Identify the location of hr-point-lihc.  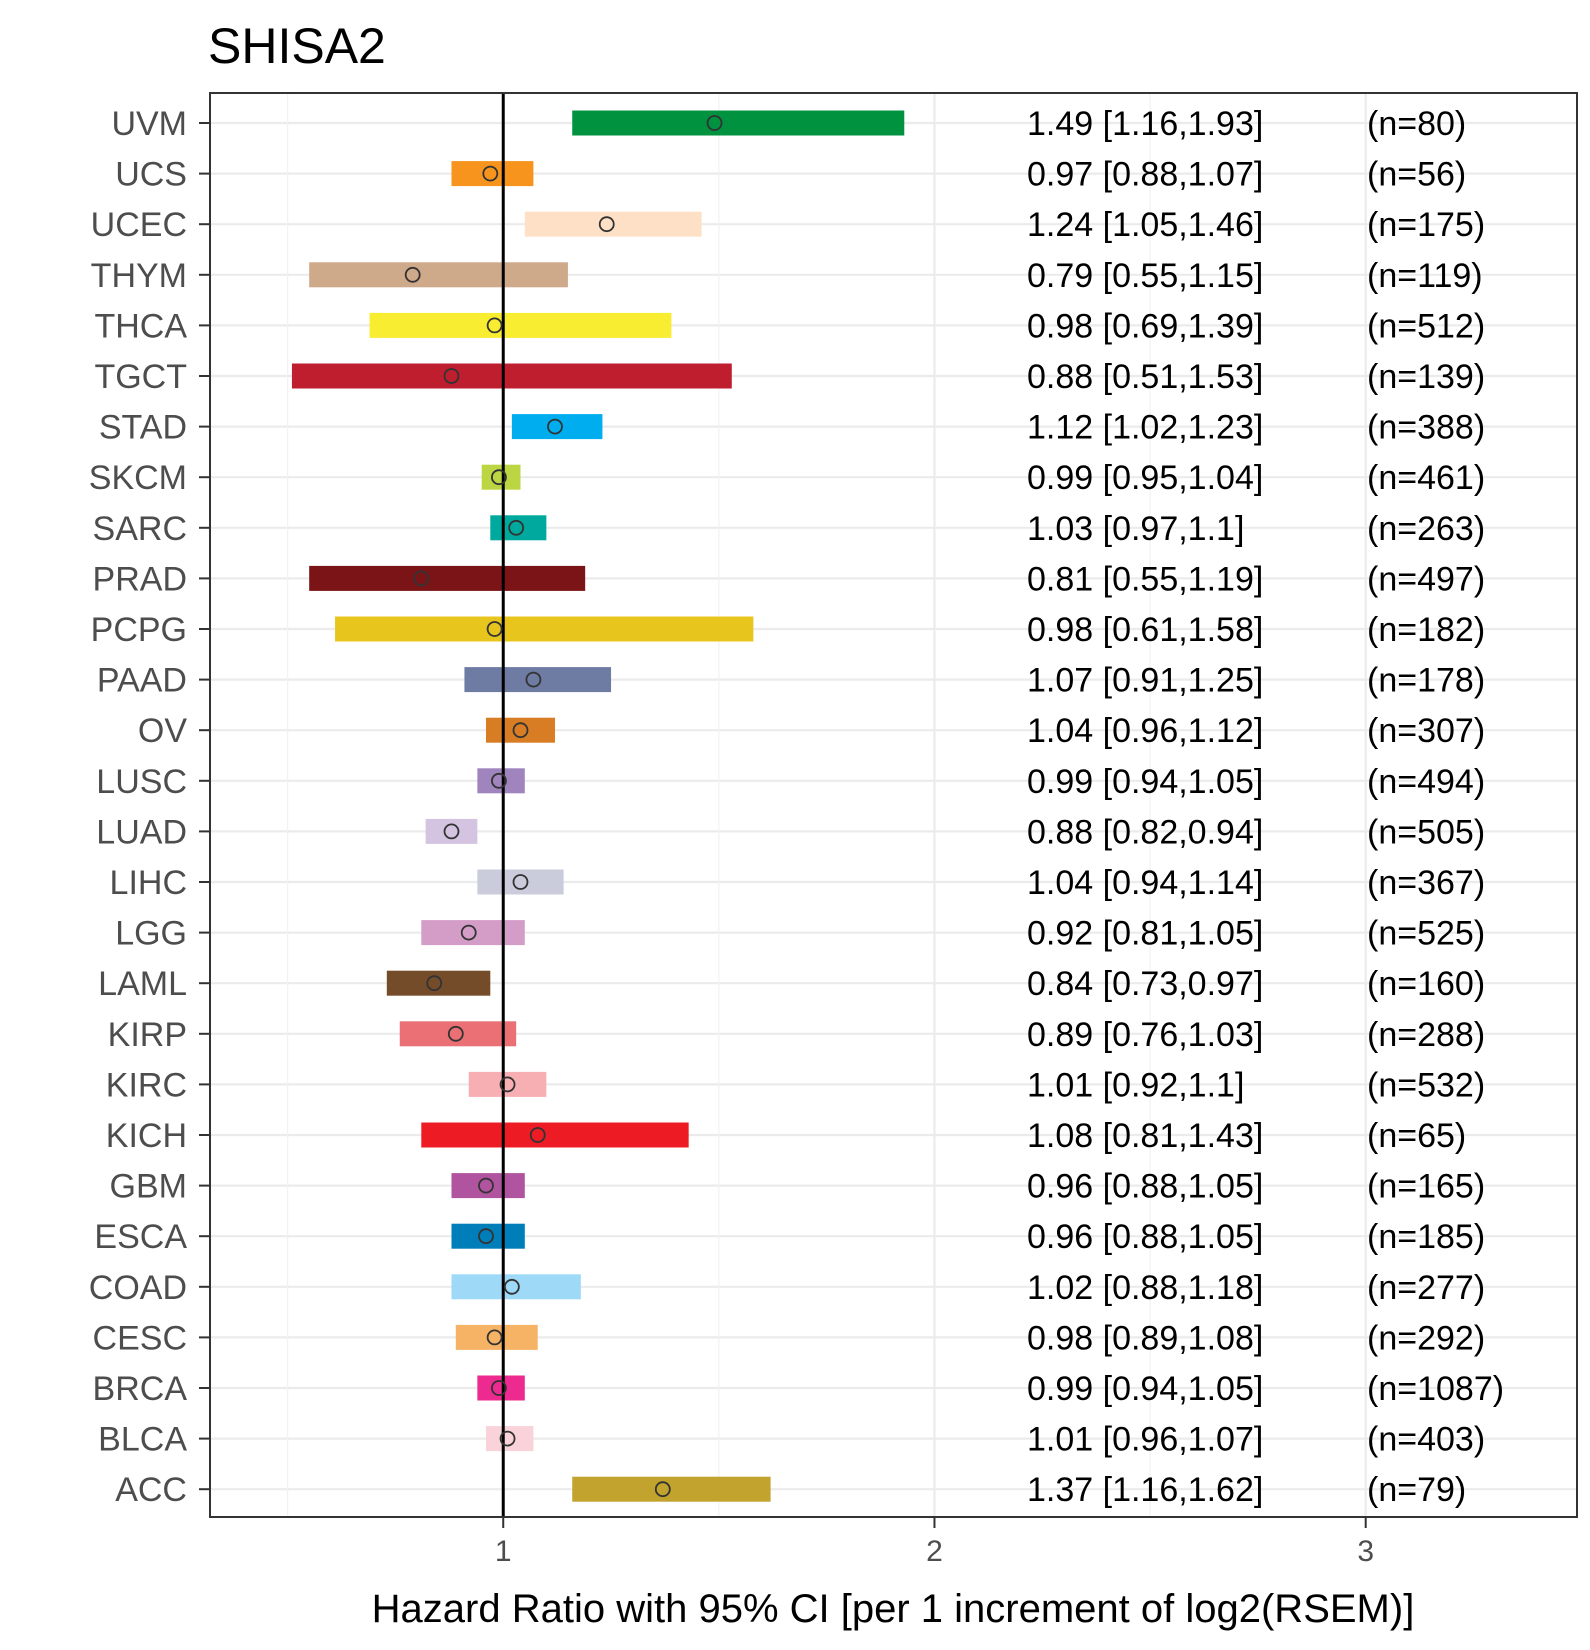
(520, 882).